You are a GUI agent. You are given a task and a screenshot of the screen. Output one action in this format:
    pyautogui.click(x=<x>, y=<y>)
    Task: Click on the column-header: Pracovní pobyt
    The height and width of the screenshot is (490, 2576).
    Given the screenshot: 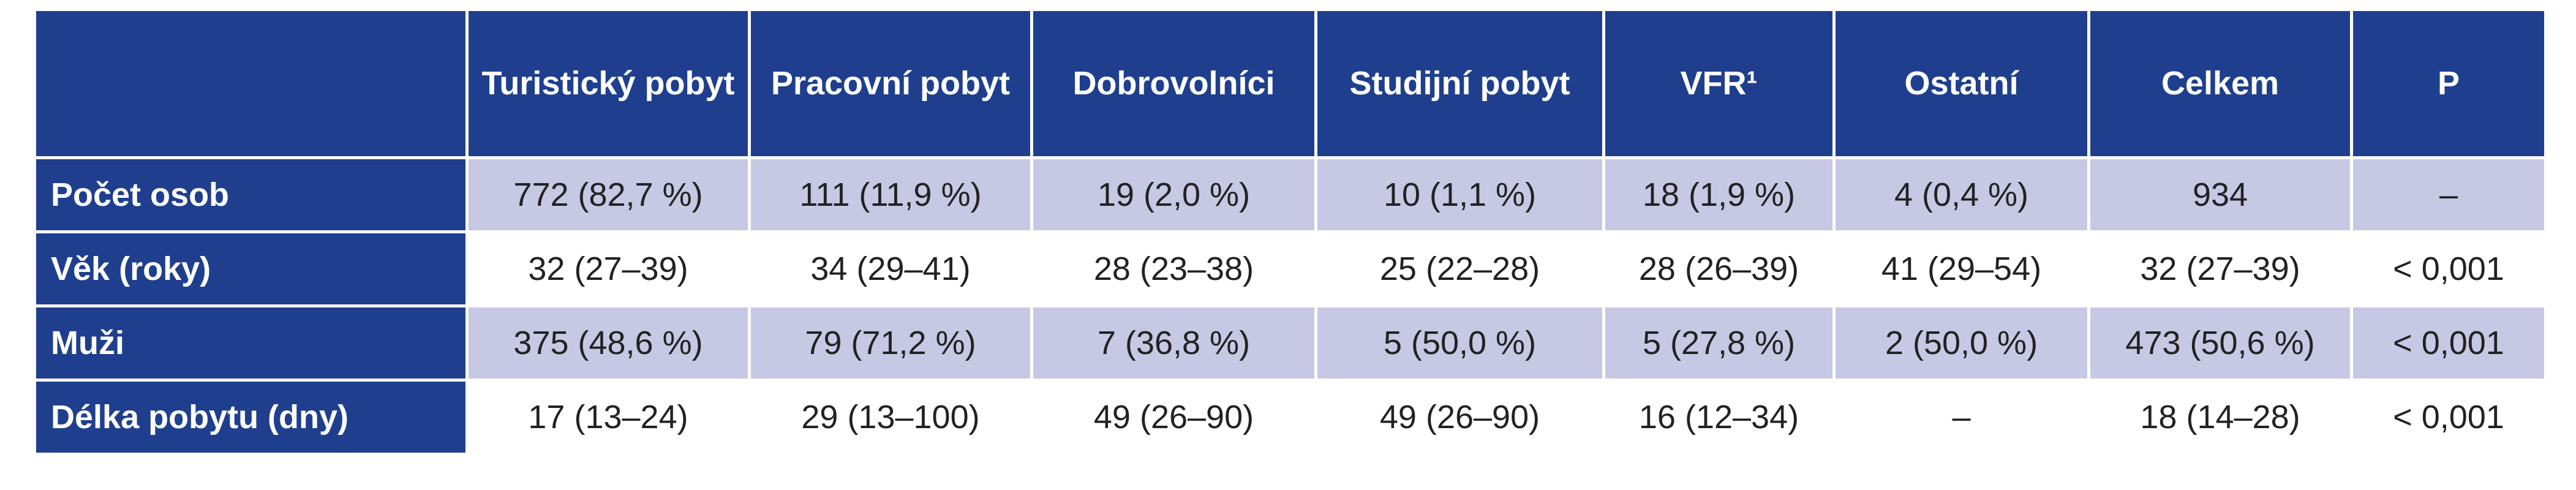 What is the action you would take?
    pyautogui.click(x=890, y=84)
    